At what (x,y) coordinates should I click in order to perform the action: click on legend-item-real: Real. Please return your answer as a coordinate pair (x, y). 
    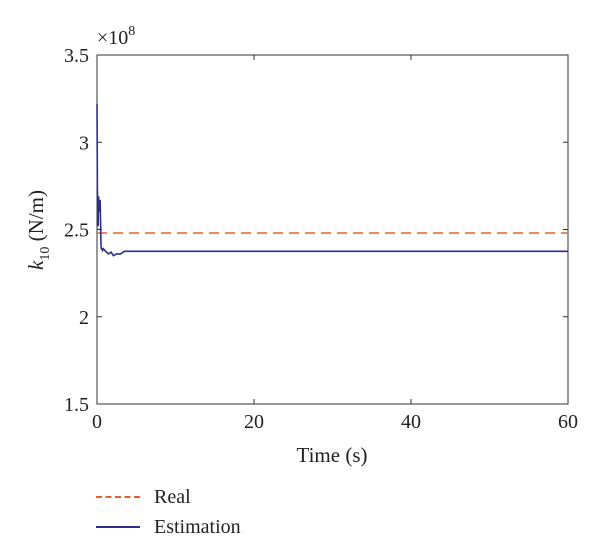
    Looking at the image, I should click on (168, 497).